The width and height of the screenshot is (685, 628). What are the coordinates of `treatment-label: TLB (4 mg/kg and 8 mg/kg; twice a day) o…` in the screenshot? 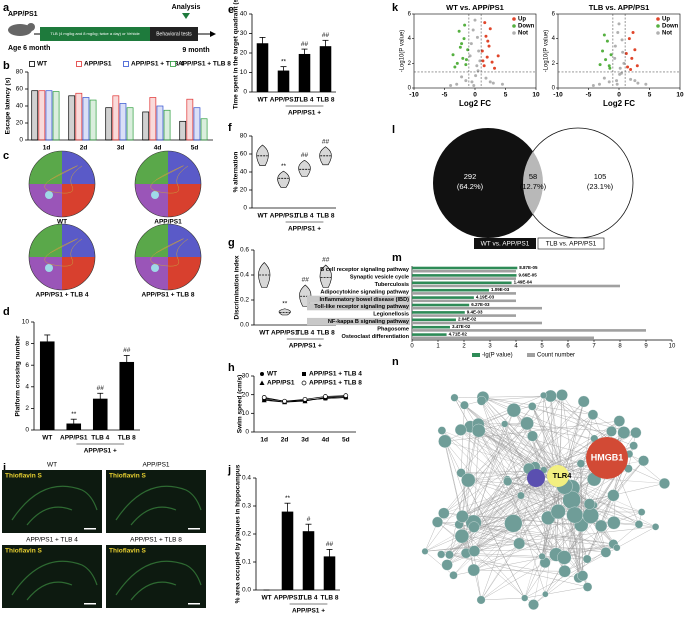 It's located at (95, 33).